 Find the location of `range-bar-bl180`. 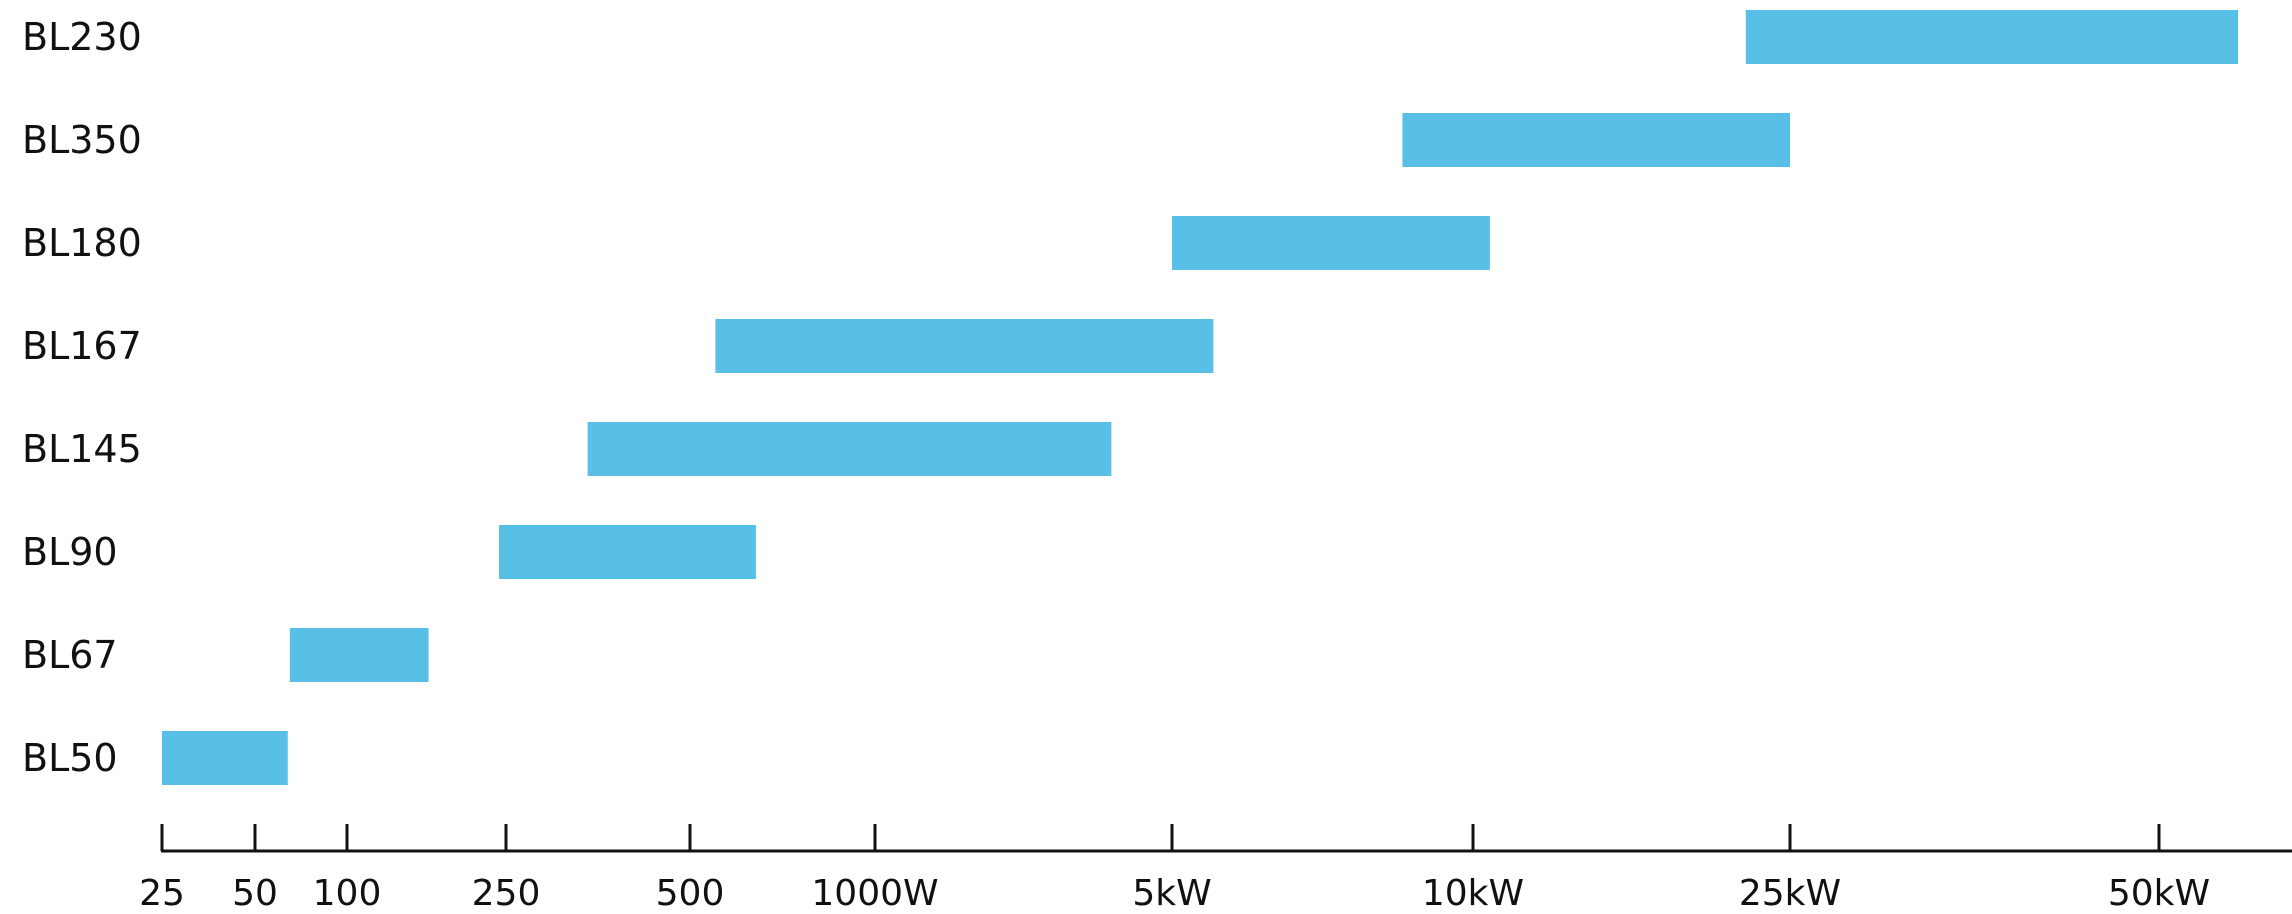

range-bar-bl180 is located at coordinates (1331, 243).